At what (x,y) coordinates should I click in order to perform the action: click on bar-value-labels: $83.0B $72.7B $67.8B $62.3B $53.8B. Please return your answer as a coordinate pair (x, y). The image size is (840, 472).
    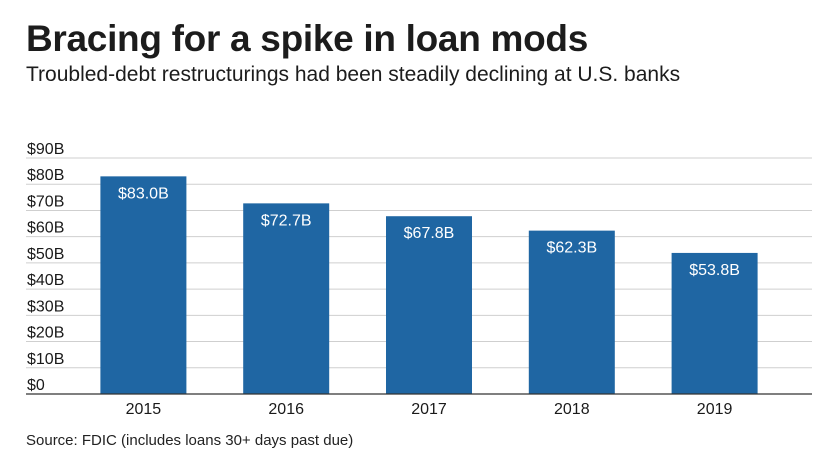
    Looking at the image, I should click on (429, 232).